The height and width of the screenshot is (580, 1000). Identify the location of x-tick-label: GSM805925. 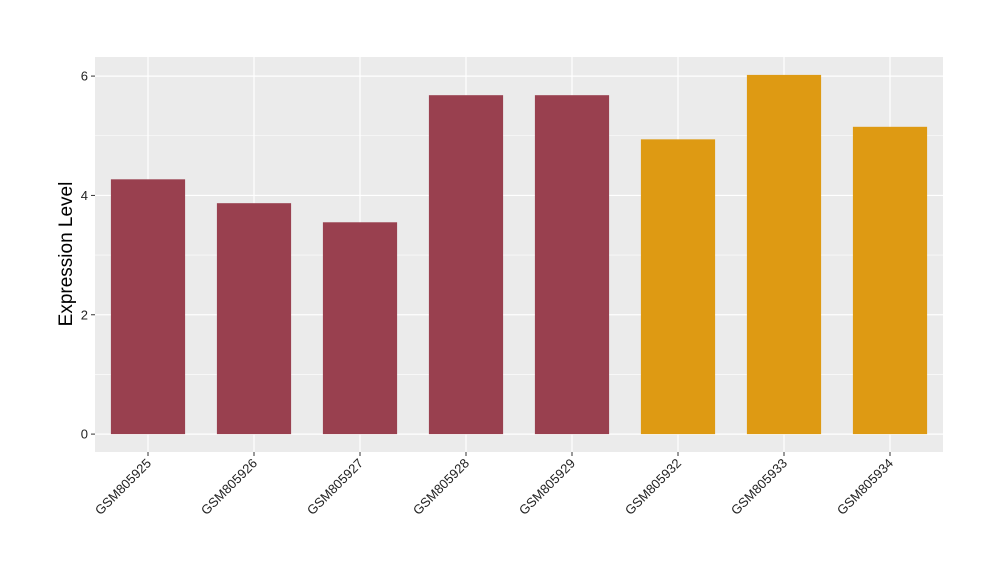
(123, 487).